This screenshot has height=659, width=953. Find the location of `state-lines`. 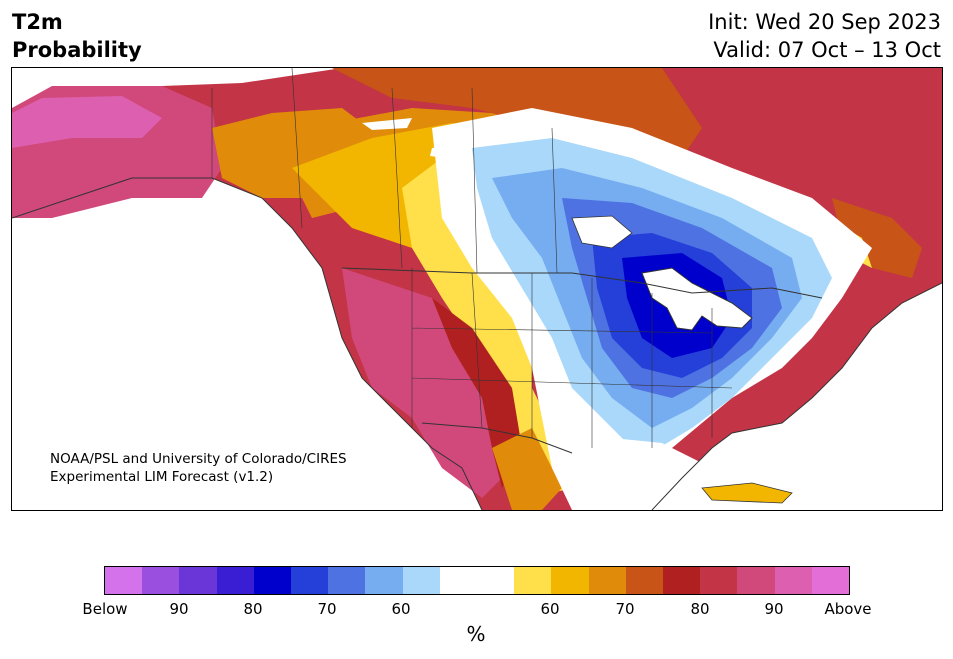

state-lines is located at coordinates (572, 358).